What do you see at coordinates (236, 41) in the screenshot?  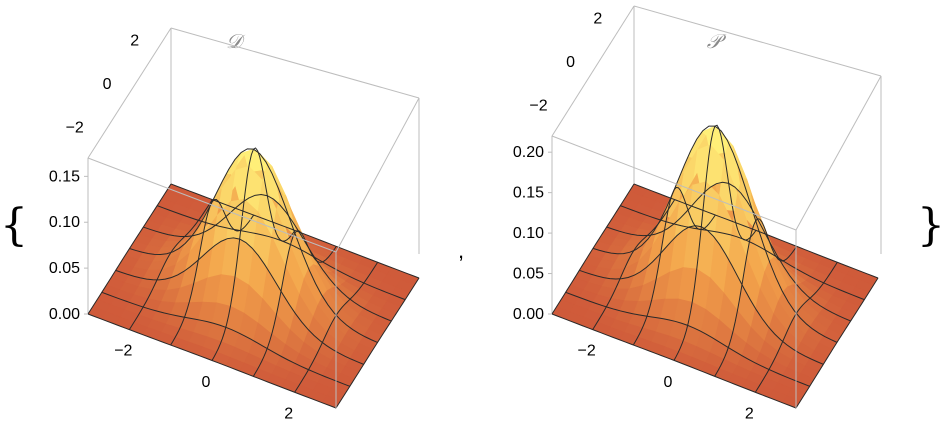 I see `plot-title: 𝒟` at bounding box center [236, 41].